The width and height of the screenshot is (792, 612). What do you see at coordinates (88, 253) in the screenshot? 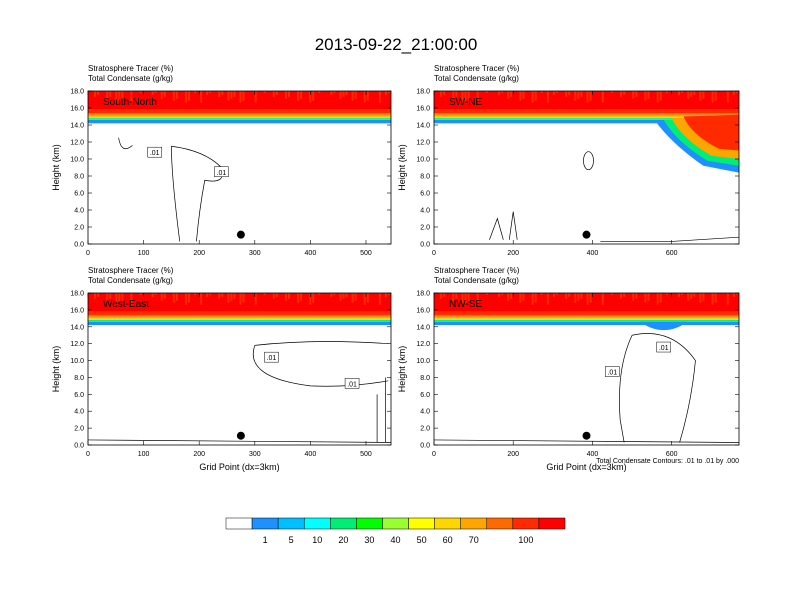
I see `x-tick-label: 0` at bounding box center [88, 253].